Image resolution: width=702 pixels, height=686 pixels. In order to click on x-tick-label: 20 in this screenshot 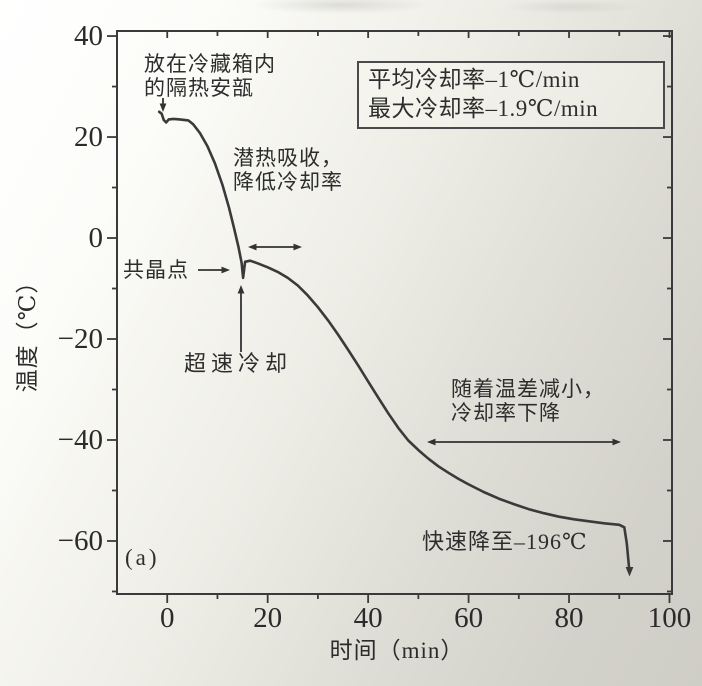, I will do `click(268, 618)`.